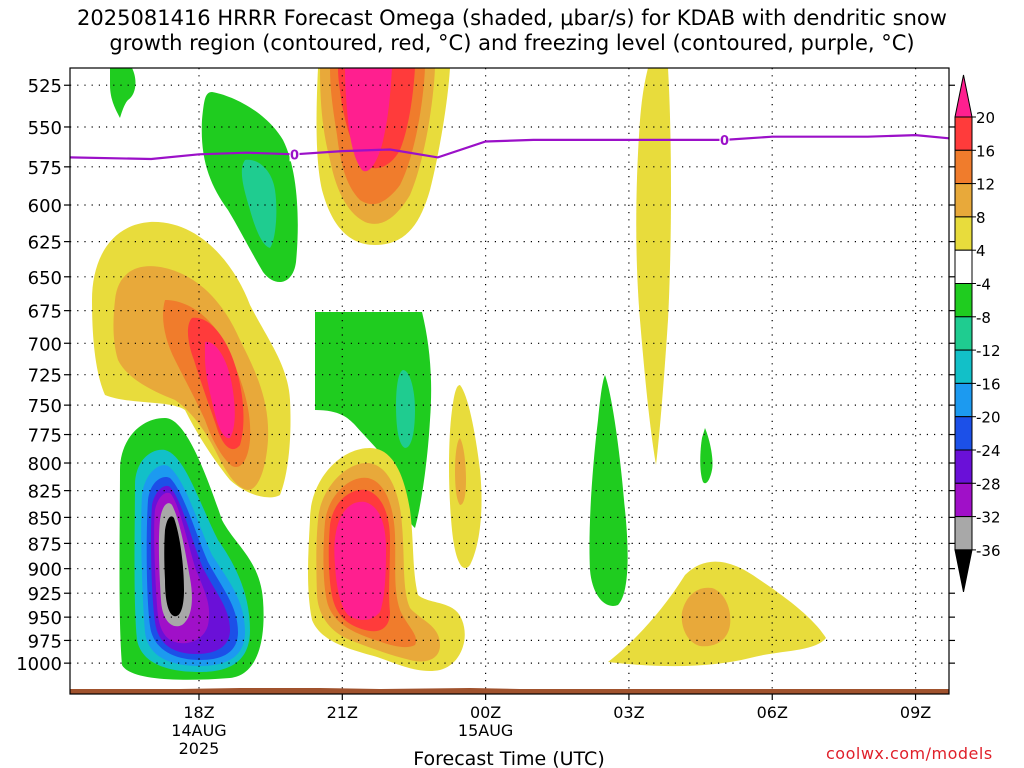 The height and width of the screenshot is (768, 1024). Describe the element at coordinates (360, 560) in the screenshot. I see `omega-region-pos-20-22z-low` at that location.